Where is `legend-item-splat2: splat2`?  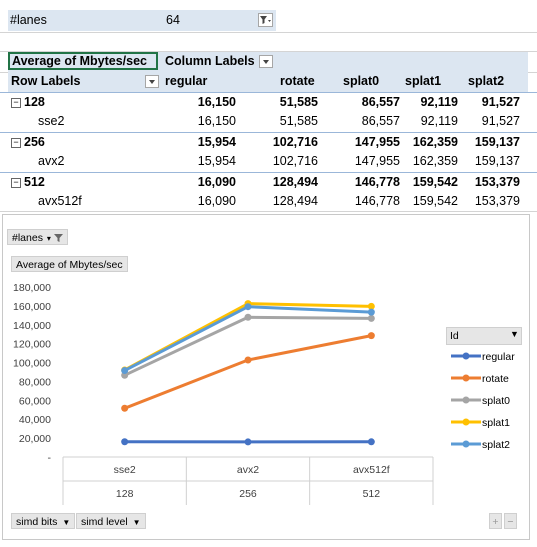 legend-item-splat2: splat2 is located at coordinates (480, 445).